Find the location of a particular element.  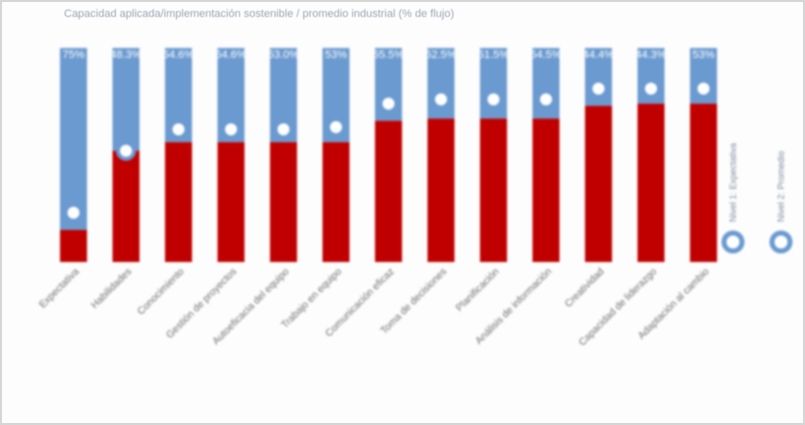

bar-value-label: 54.5% is located at coordinates (545, 55).